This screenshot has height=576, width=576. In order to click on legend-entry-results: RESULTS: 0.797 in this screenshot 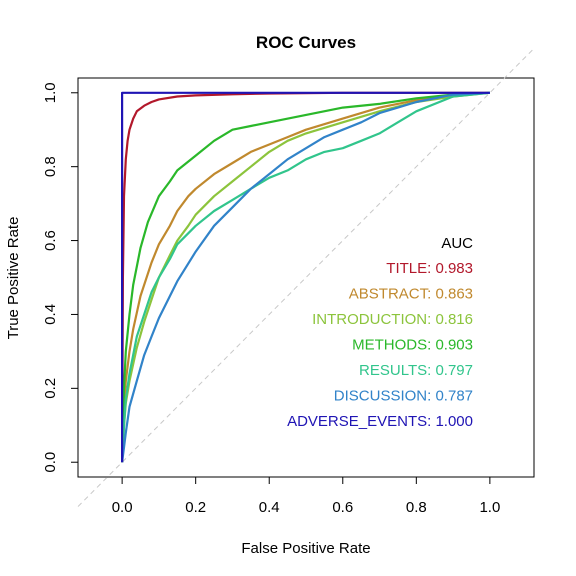, I will do `click(416, 370)`.